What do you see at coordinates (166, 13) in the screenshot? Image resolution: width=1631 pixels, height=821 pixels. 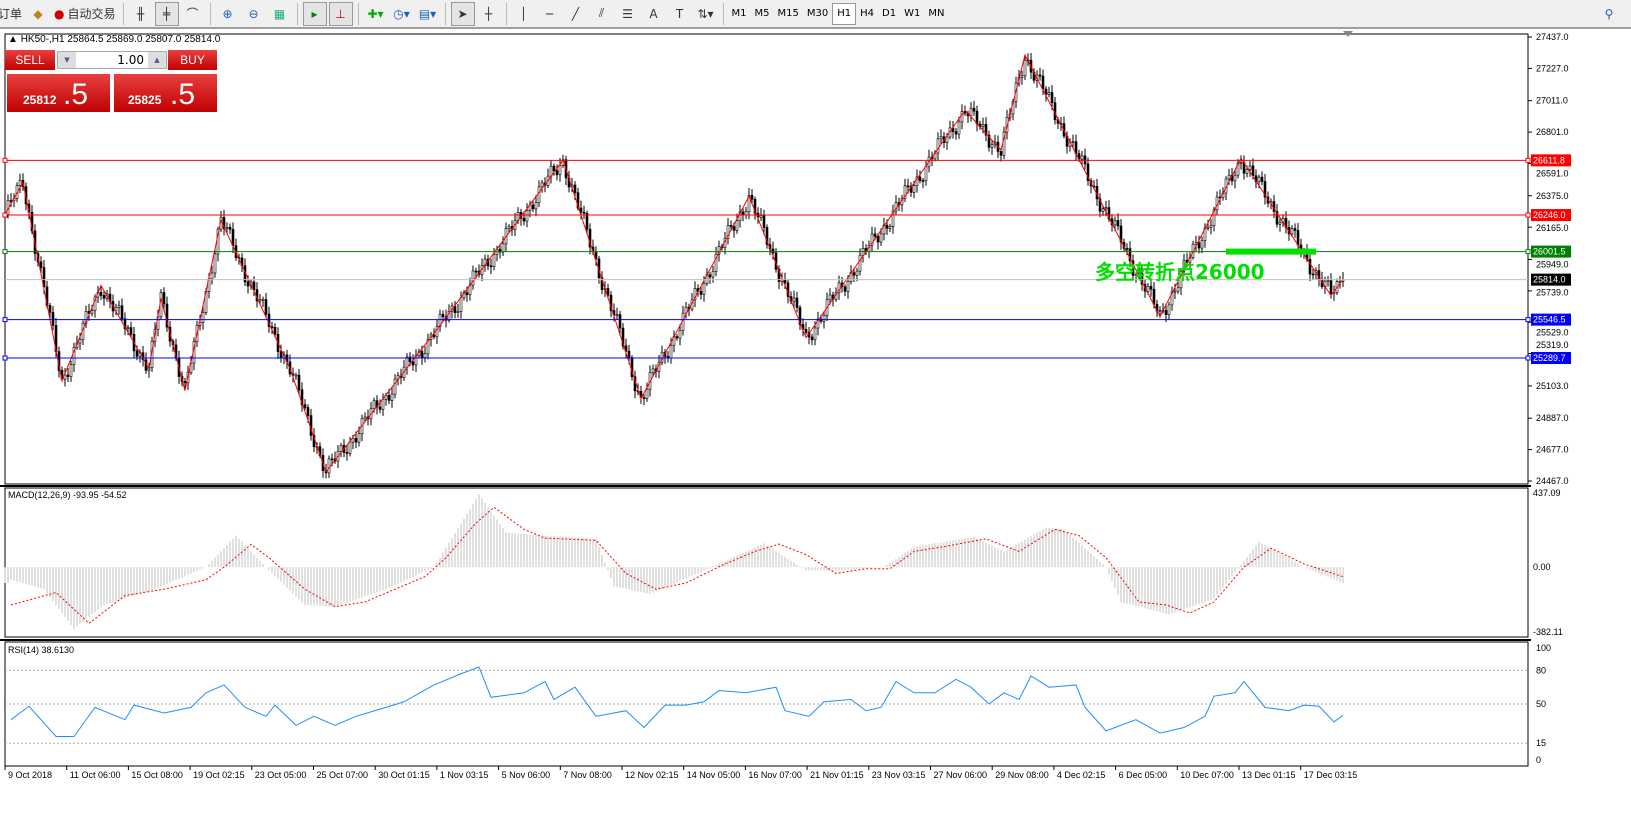 I see `candlestick-icon: ╪` at bounding box center [166, 13].